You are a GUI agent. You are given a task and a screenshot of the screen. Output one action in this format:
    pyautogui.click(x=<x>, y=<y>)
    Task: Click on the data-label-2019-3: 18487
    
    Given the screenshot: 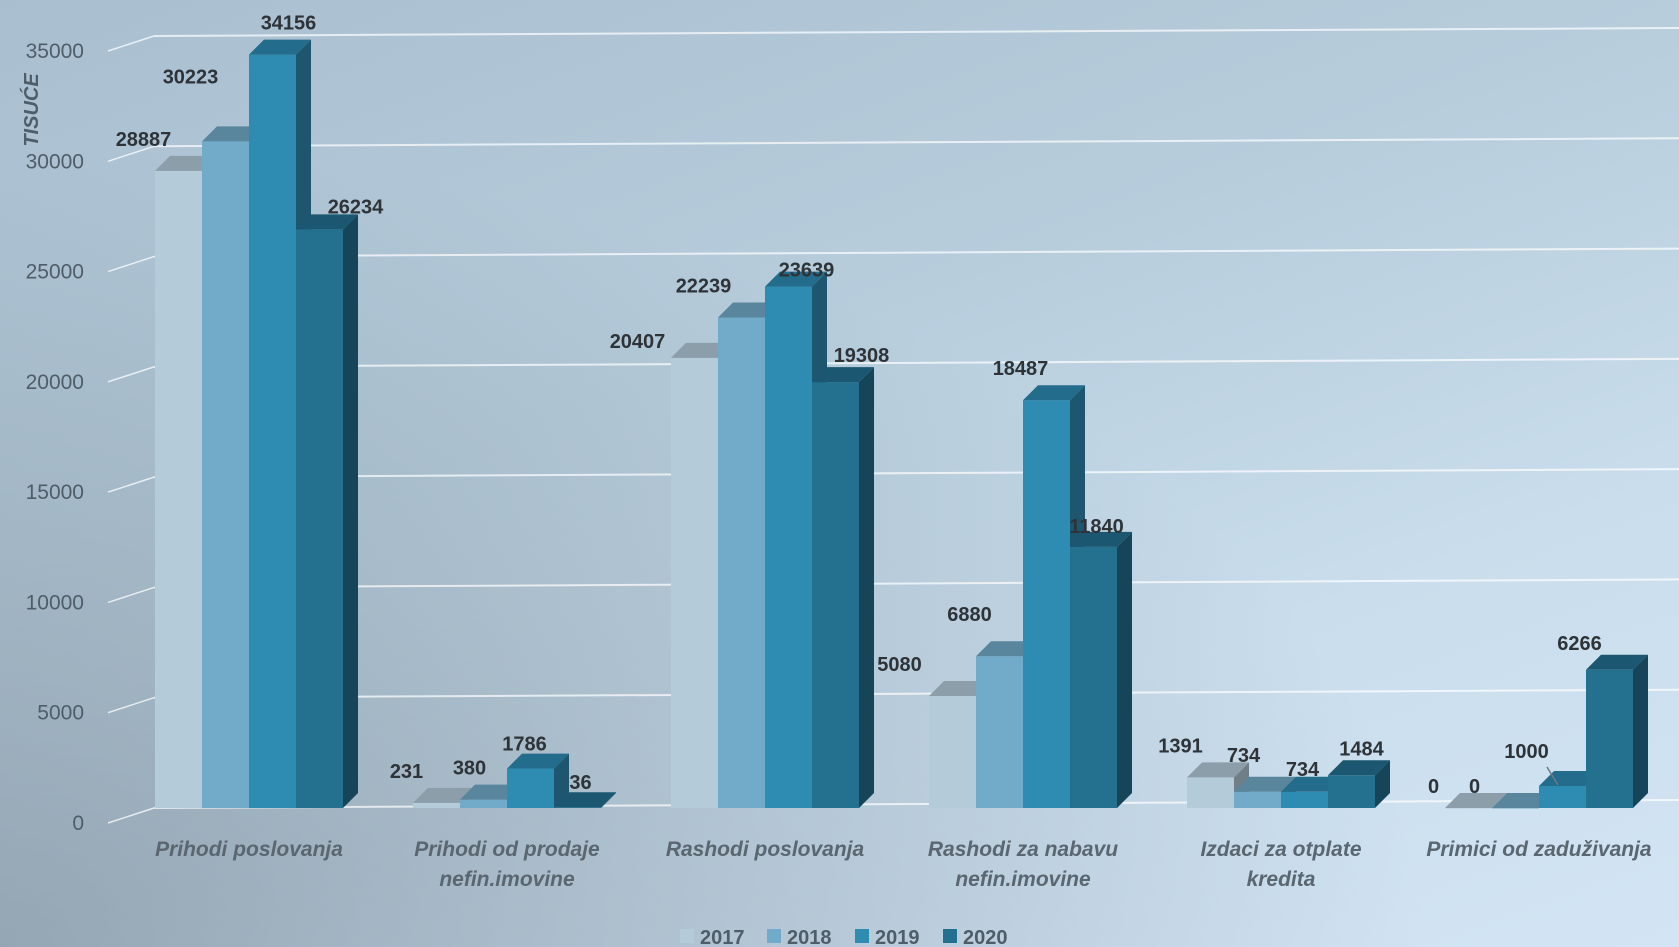 What is the action you would take?
    pyautogui.click(x=1021, y=369)
    